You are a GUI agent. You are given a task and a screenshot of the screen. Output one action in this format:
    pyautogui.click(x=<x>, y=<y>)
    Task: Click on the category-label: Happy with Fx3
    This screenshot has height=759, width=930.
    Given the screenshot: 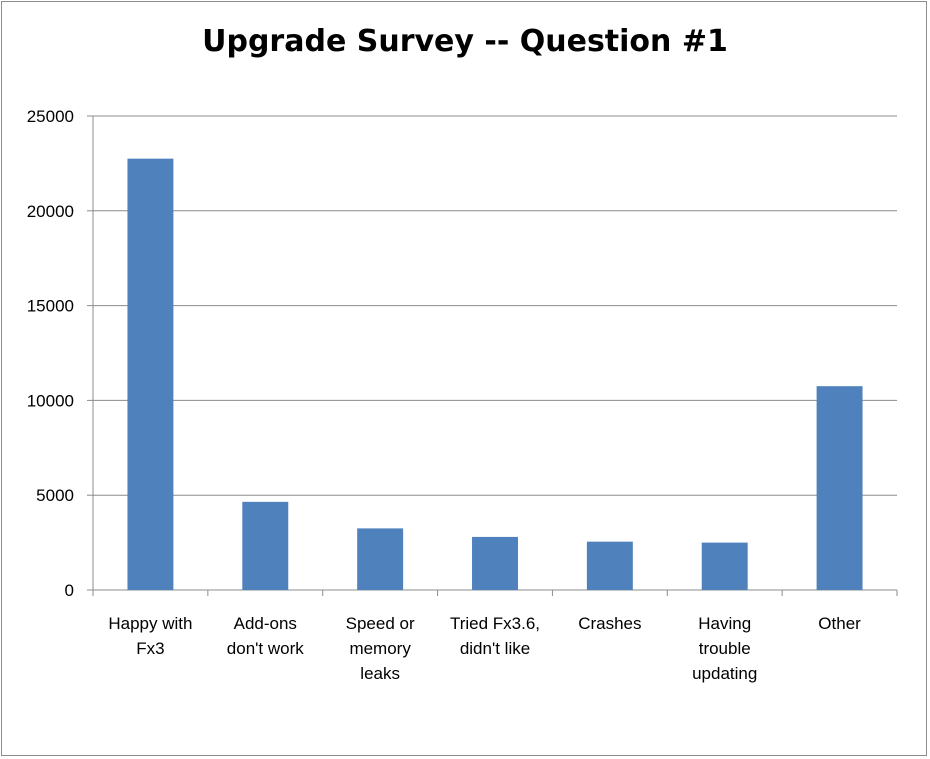 What is the action you would take?
    pyautogui.click(x=150, y=636)
    